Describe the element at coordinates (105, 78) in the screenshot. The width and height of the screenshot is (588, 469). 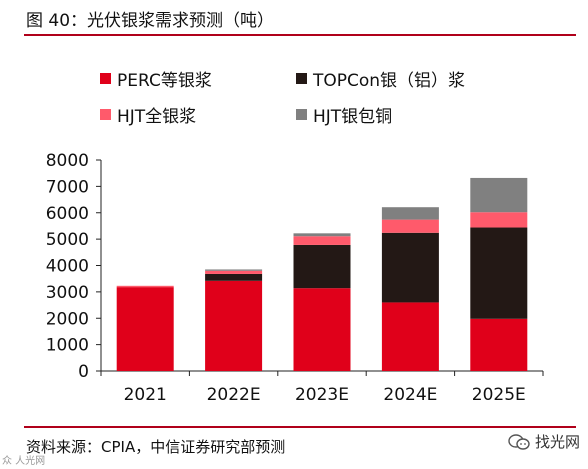
I see `legend-swatch-perc` at that location.